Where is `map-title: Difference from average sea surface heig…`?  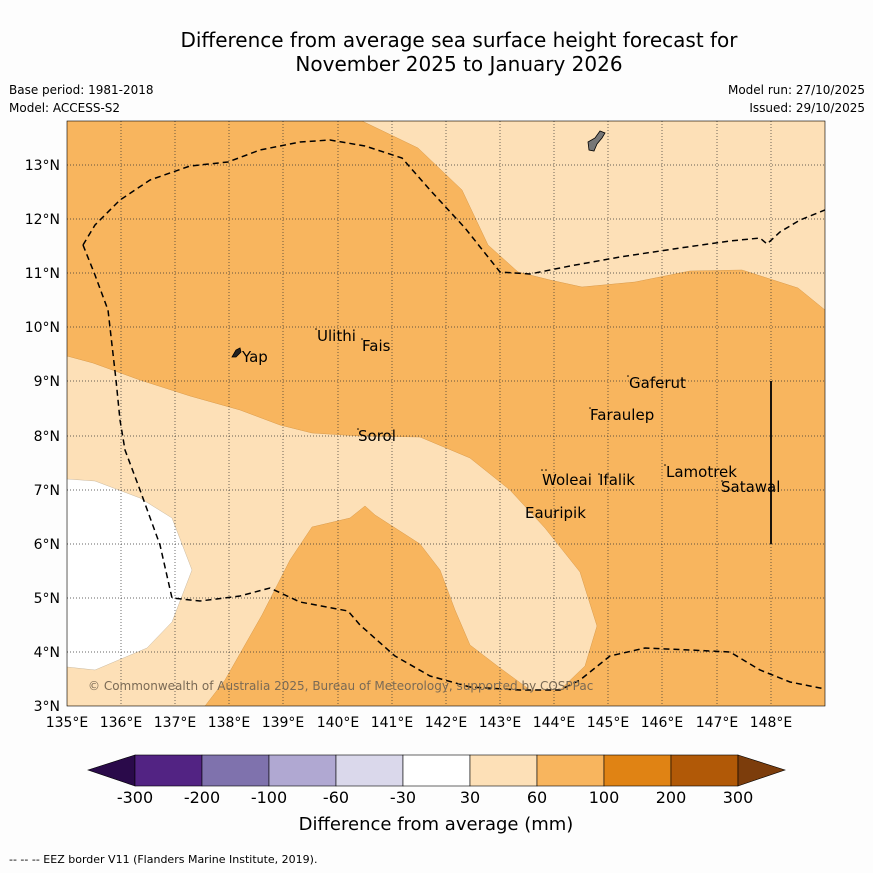
map-title: Difference from average sea surface heig… is located at coordinates (436, 52).